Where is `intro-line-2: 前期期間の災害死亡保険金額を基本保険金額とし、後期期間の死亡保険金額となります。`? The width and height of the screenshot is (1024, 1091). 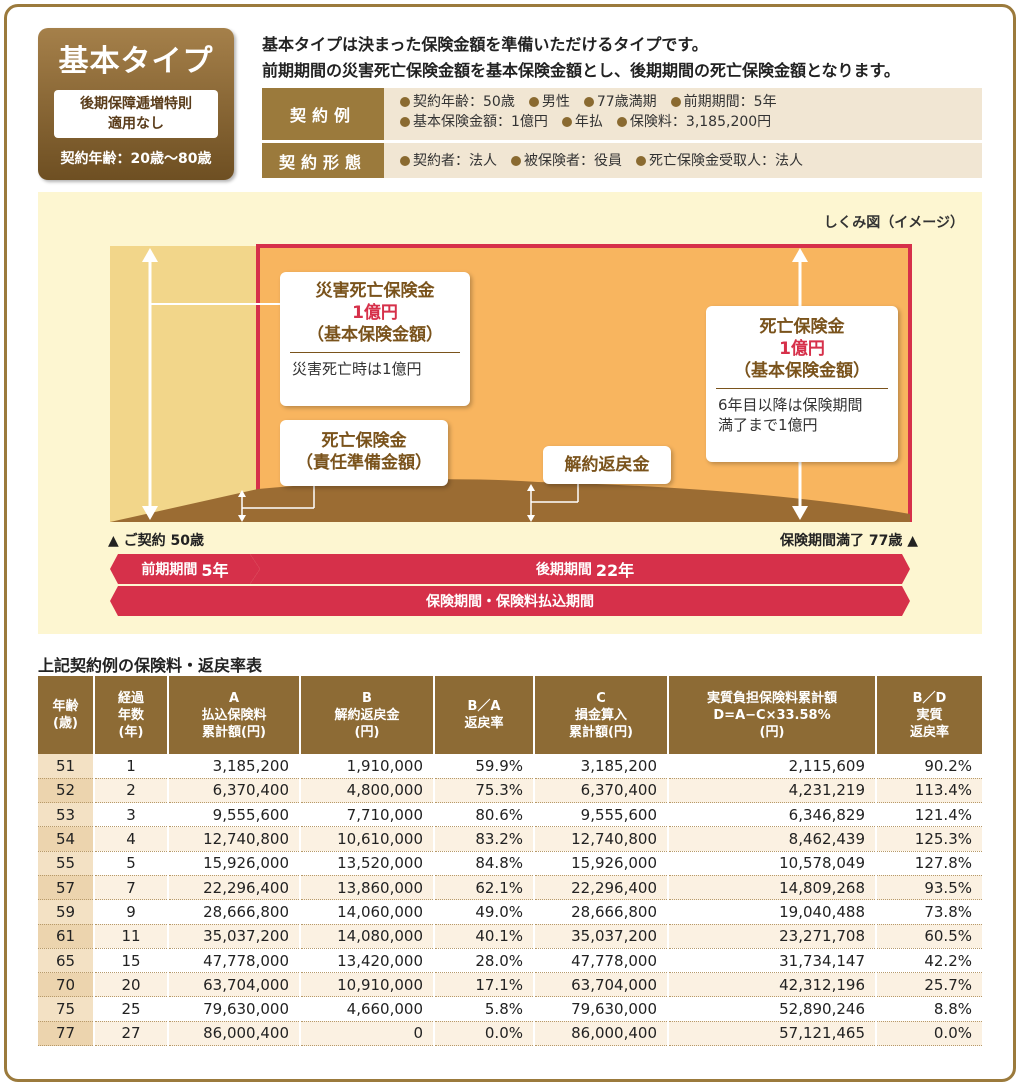 intro-line-2: 前期期間の災害死亡保険金額を基本保険金額とし、後期期間の死亡保険金額となります。 is located at coordinates (581, 70).